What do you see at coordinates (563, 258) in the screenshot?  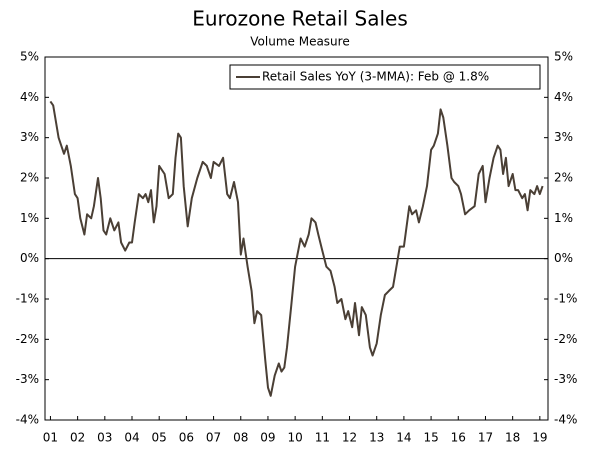 I see `y2-tick-label: 0%` at bounding box center [563, 258].